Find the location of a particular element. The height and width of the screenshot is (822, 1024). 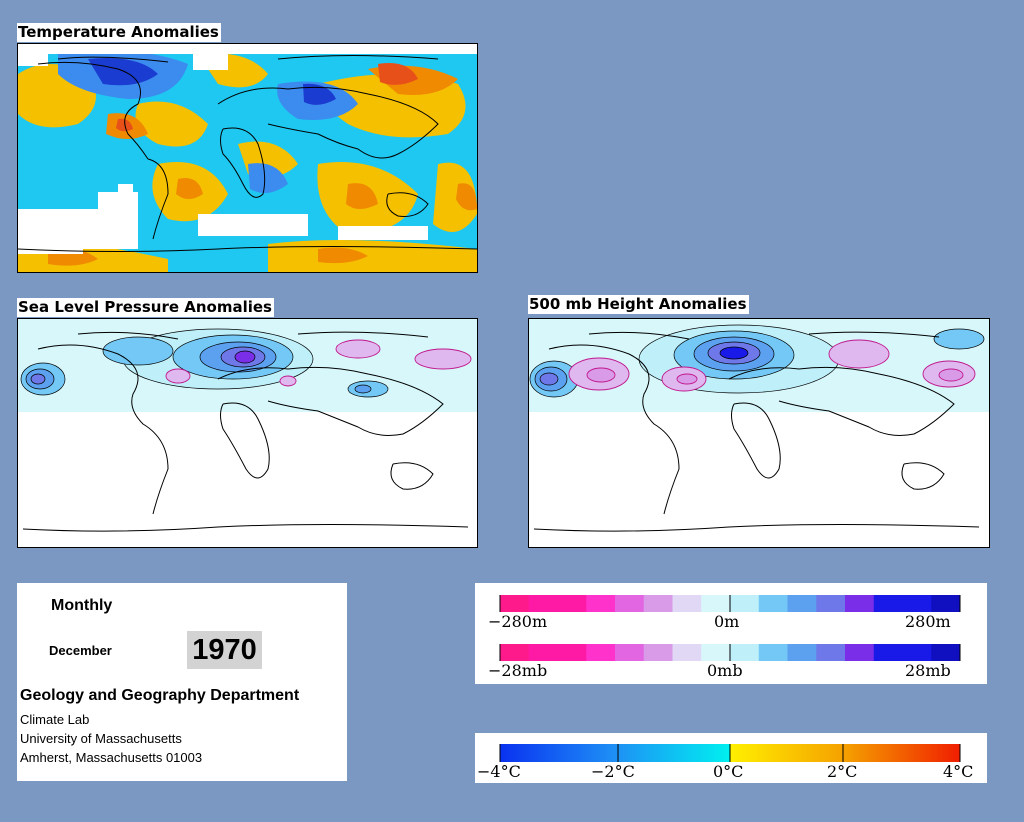

temperature-legend: −4°C −2°C 0°C 2°C 4°C is located at coordinates (731, 758).